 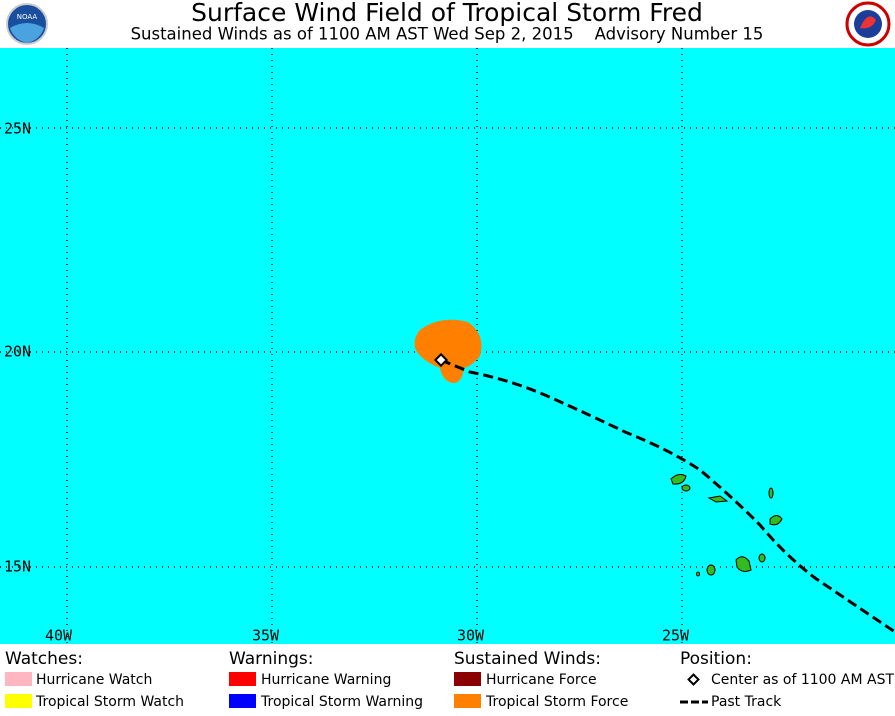 I want to click on legend-heading: Position:, so click(x=716, y=659).